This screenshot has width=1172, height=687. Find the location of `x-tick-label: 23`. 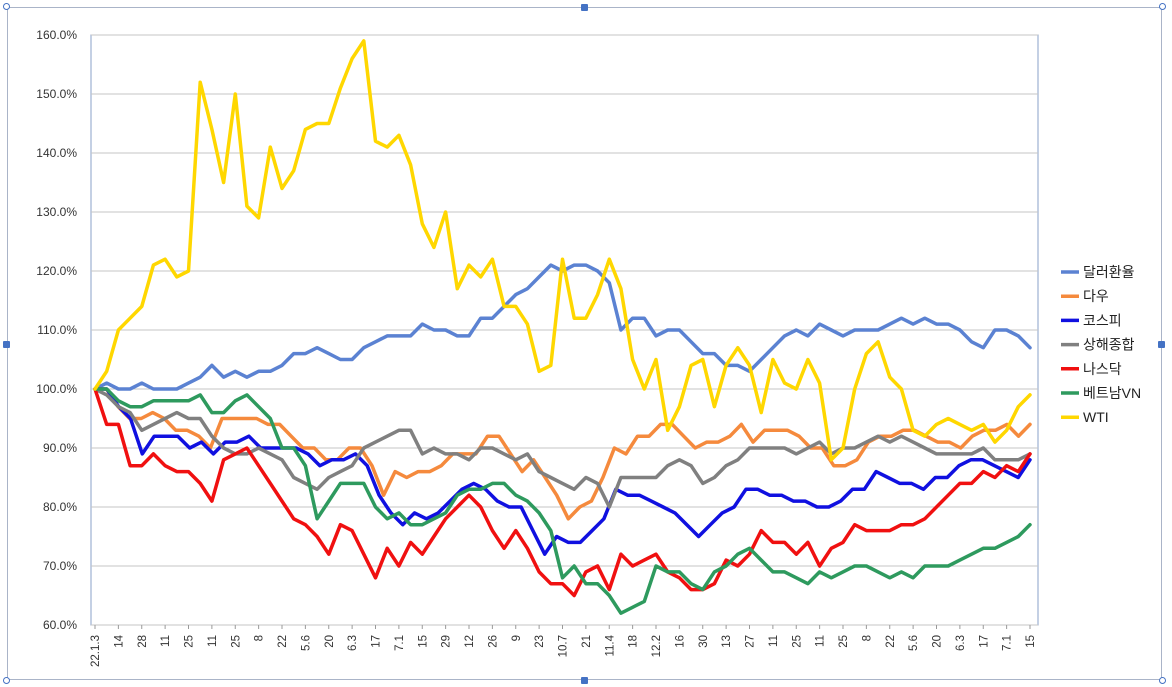

x-tick-label: 23 is located at coordinates (540, 641).